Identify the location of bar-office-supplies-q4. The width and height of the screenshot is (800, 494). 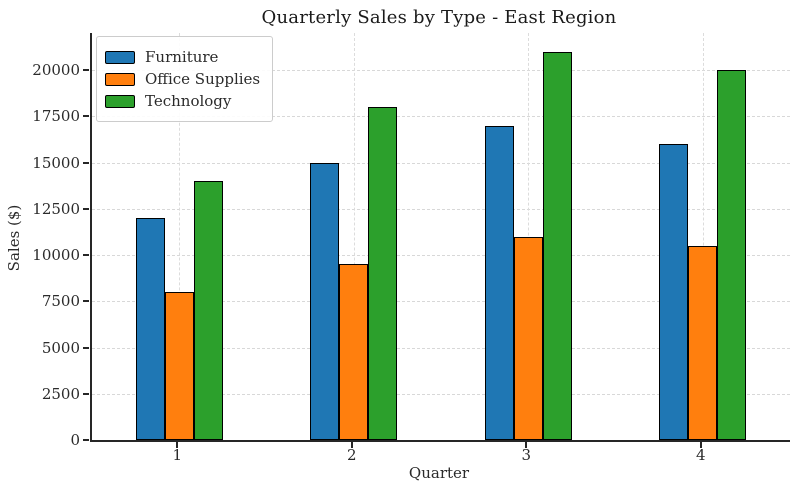
(703, 342).